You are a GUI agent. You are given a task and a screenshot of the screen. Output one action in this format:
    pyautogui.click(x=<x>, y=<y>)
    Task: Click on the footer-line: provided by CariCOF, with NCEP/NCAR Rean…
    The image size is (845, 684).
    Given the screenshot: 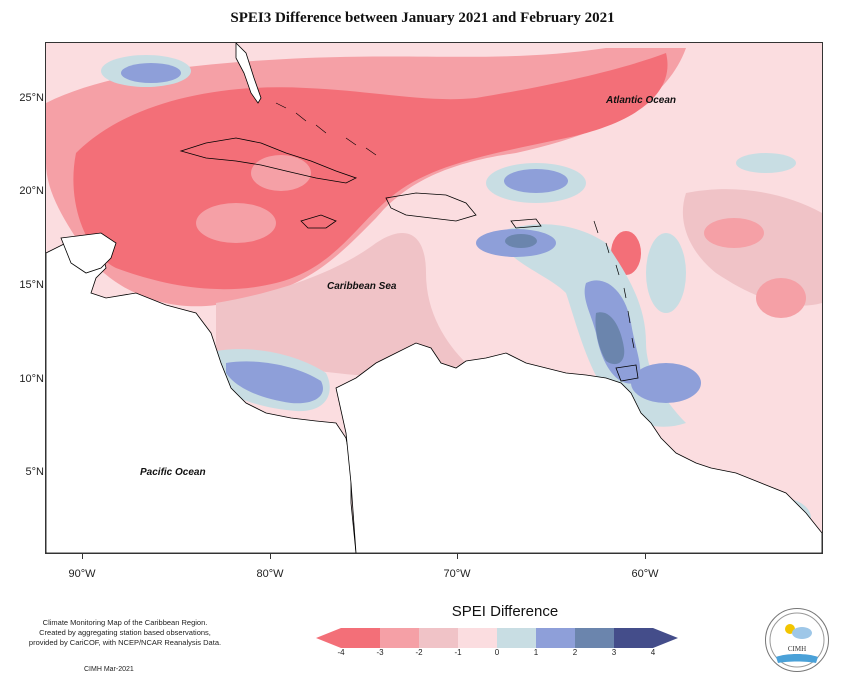 What is the action you would take?
    pyautogui.click(x=125, y=642)
    